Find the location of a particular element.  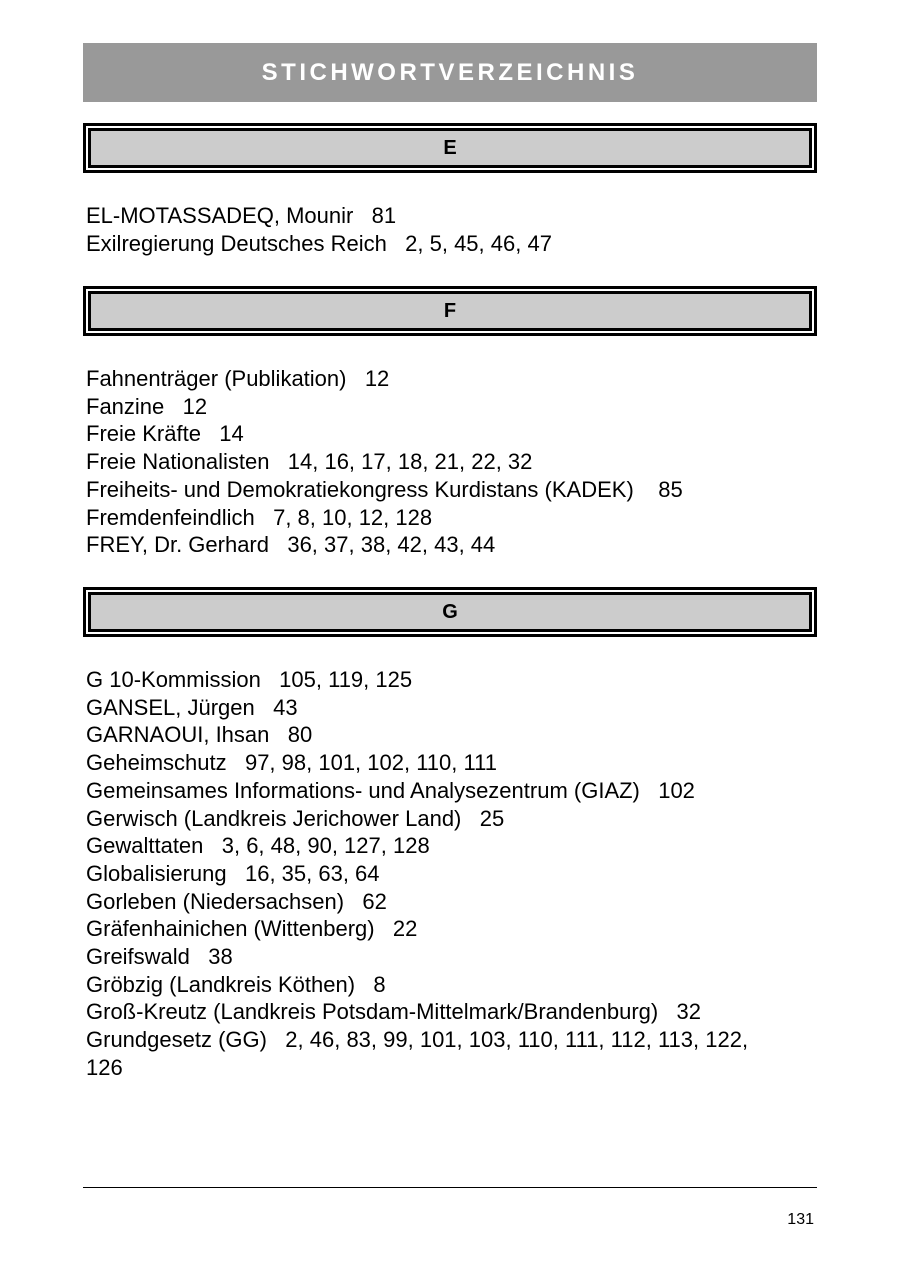

index-entry: GARNAOUI, Ihsan 80 is located at coordinates (199, 735).